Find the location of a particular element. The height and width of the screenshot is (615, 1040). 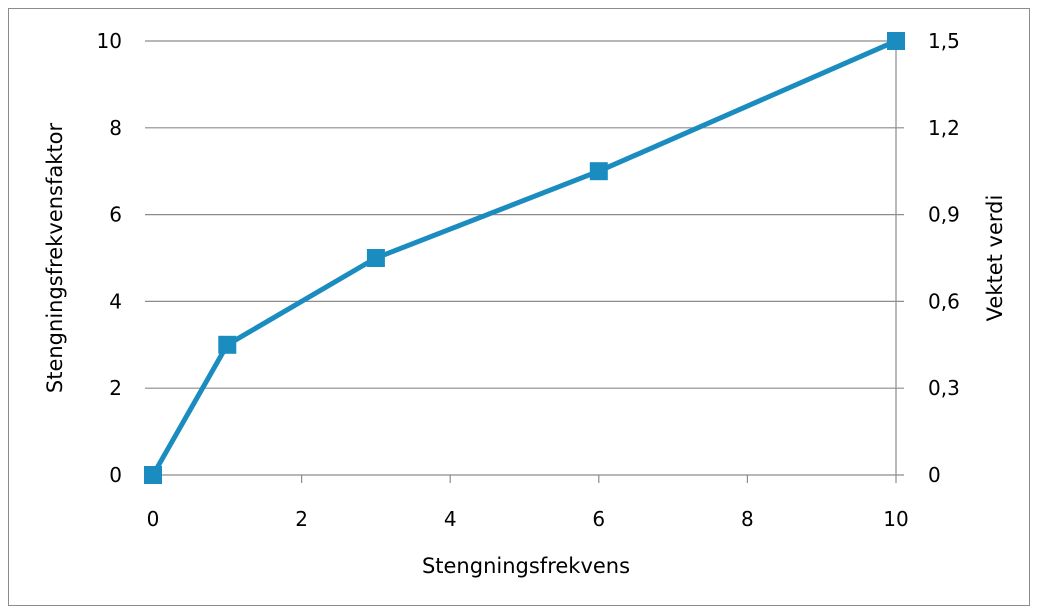

y2-tick-label: 0,6 is located at coordinates (944, 301).